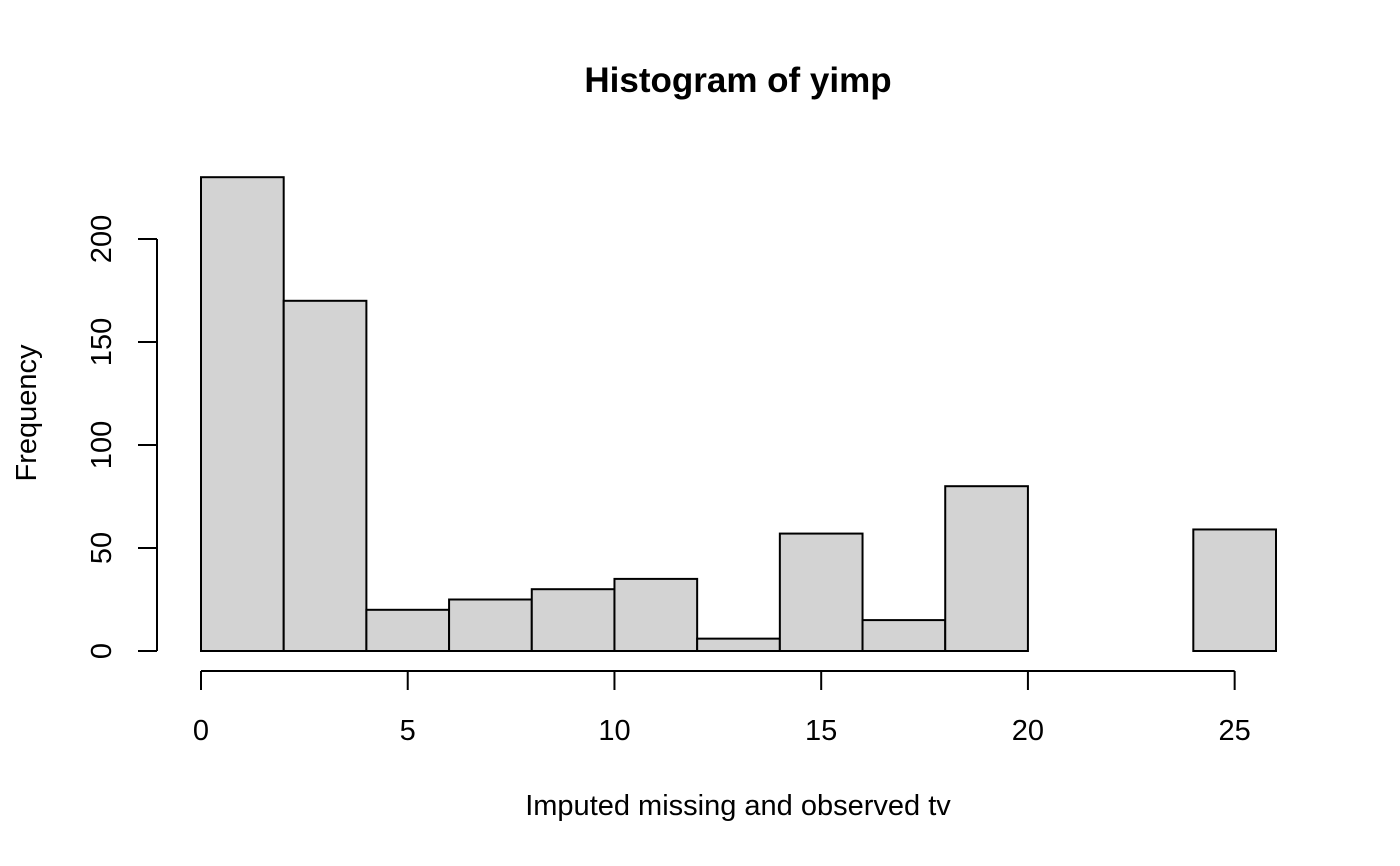 This screenshot has width=1400, height=866. Describe the element at coordinates (738, 806) in the screenshot. I see `x-axis-label: Imputed missing and observed tv` at that location.